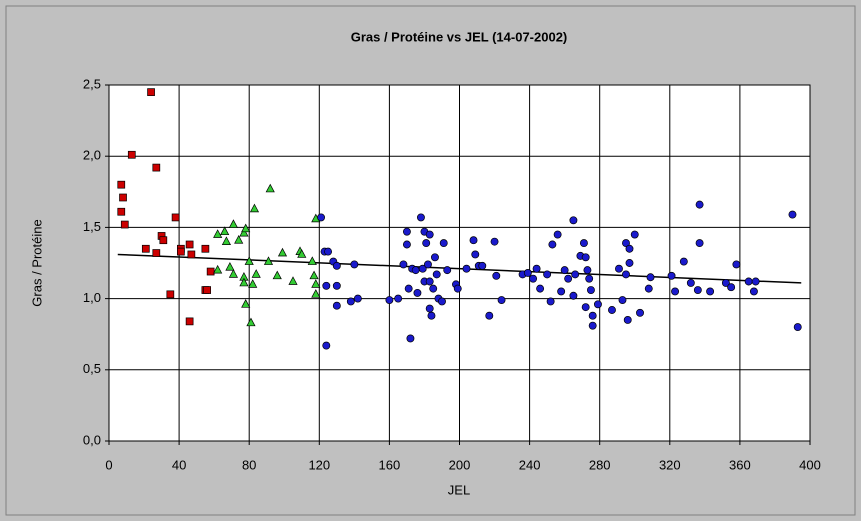 Image resolution: width=861 pixels, height=521 pixels. What do you see at coordinates (319, 464) in the screenshot?
I see `x-tick-label: 120` at bounding box center [319, 464].